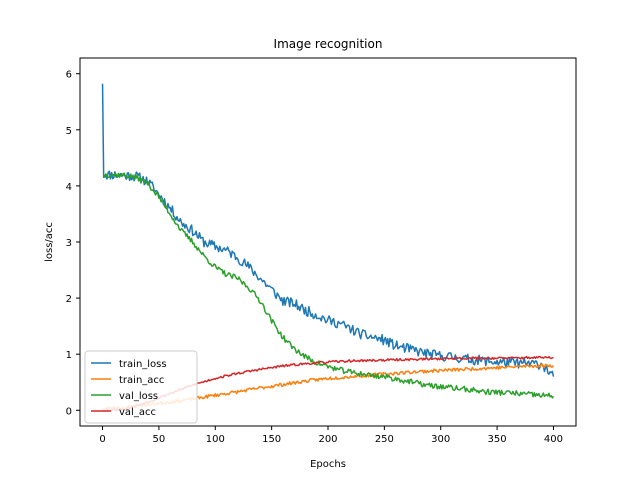  What do you see at coordinates (69, 131) in the screenshot?
I see `y-tick-label: 5` at bounding box center [69, 131].